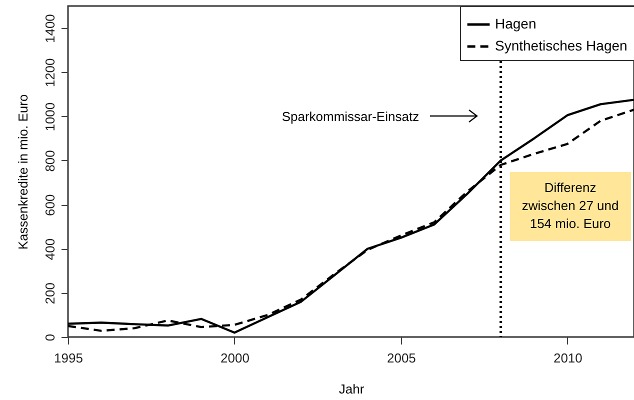 The image size is (634, 400). What do you see at coordinates (235, 358) in the screenshot?
I see `x-tick-label: 2000` at bounding box center [235, 358].